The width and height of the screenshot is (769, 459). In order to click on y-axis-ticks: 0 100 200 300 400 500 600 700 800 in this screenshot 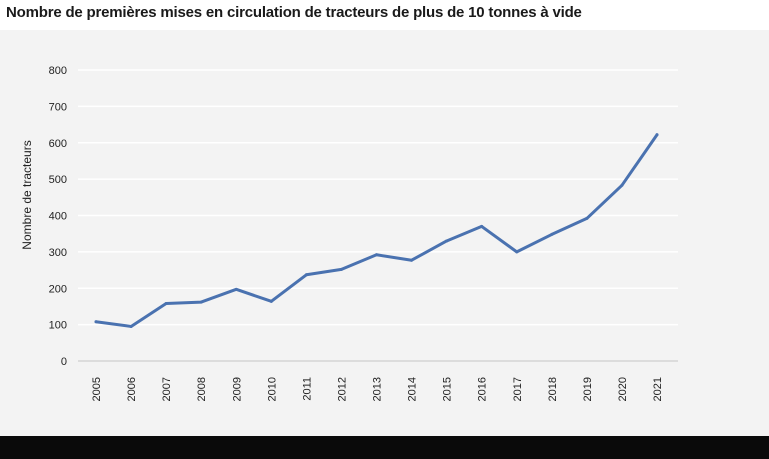, I will do `click(58, 216)`.